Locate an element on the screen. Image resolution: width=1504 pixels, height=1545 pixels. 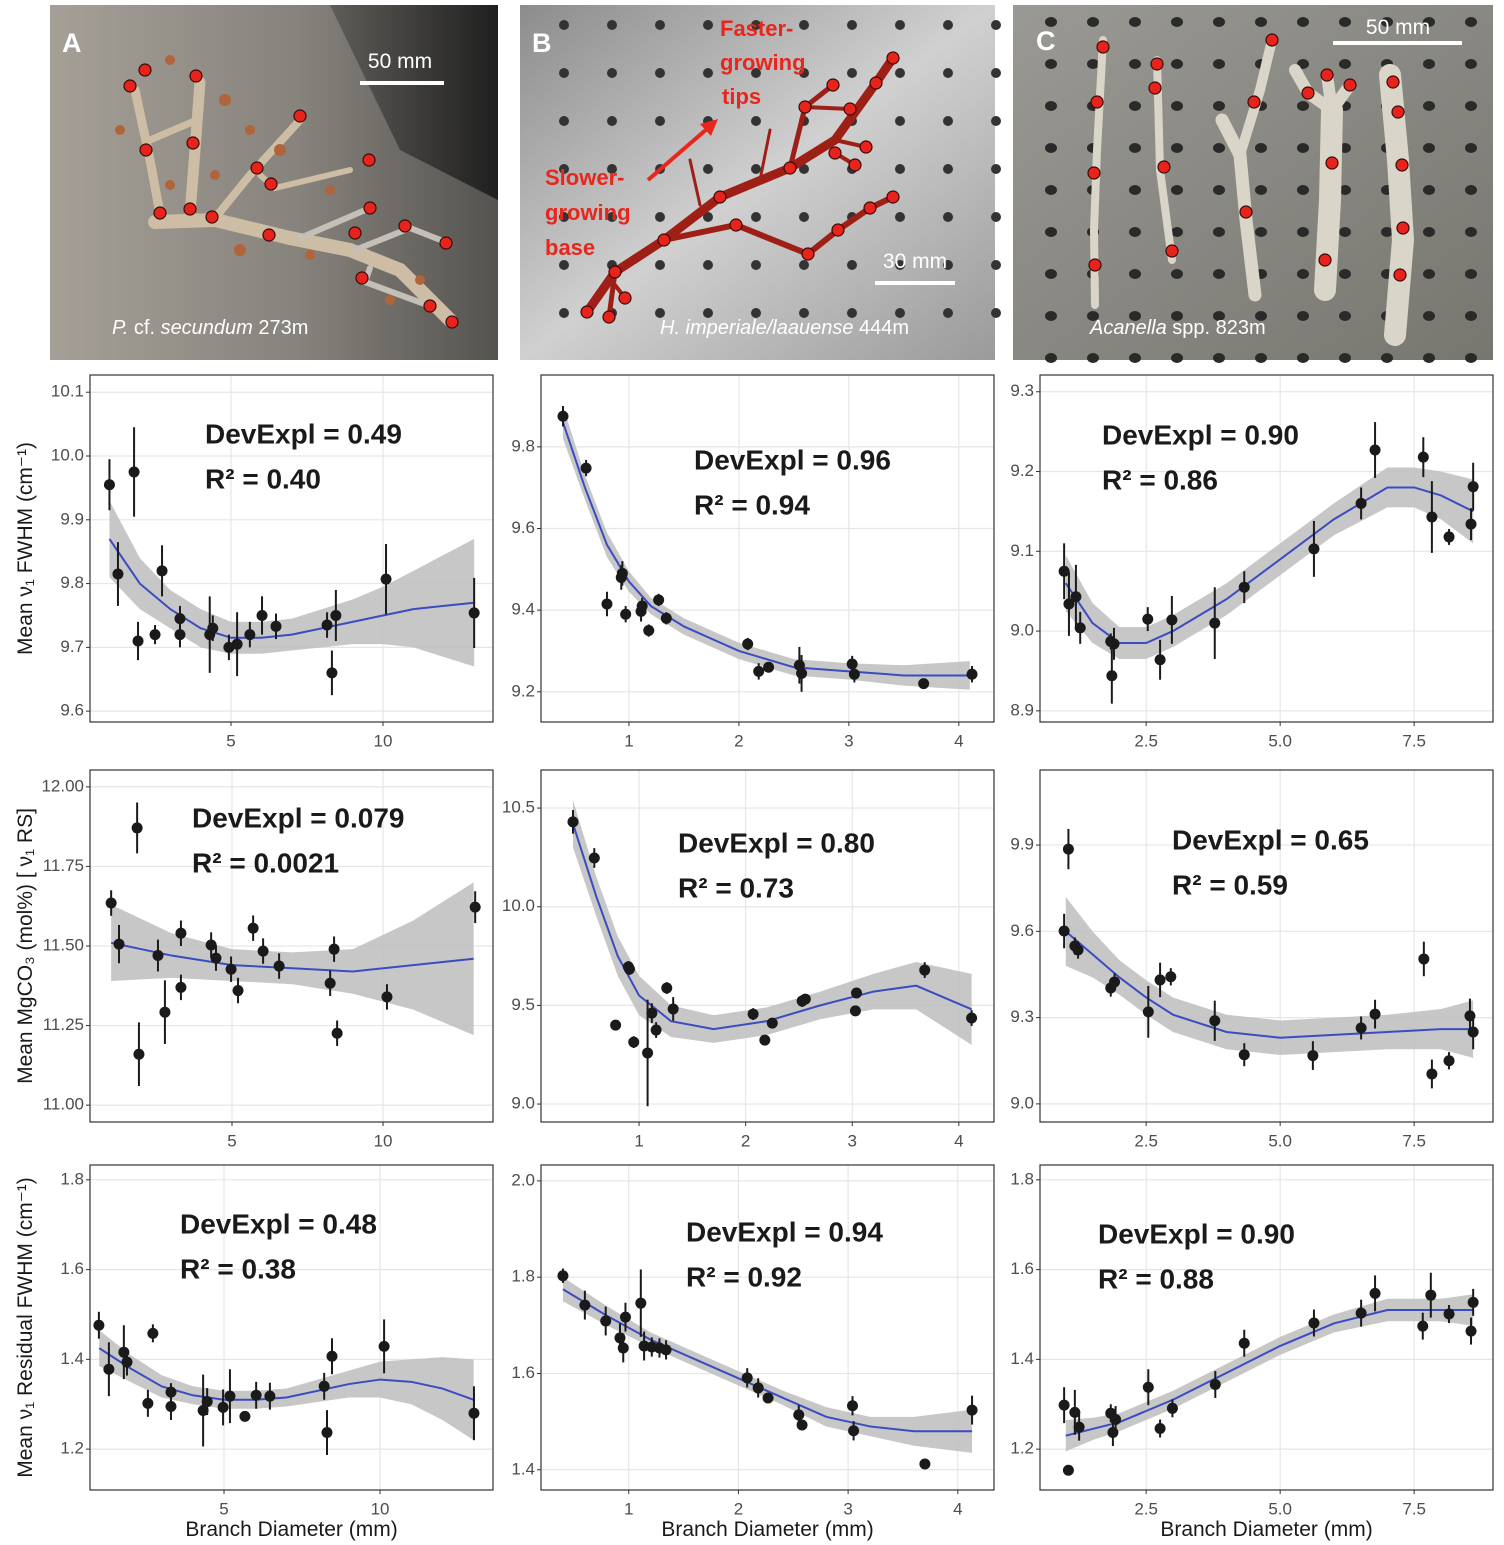
annotation: DevExpl = 0.90 is located at coordinates (1200, 434).